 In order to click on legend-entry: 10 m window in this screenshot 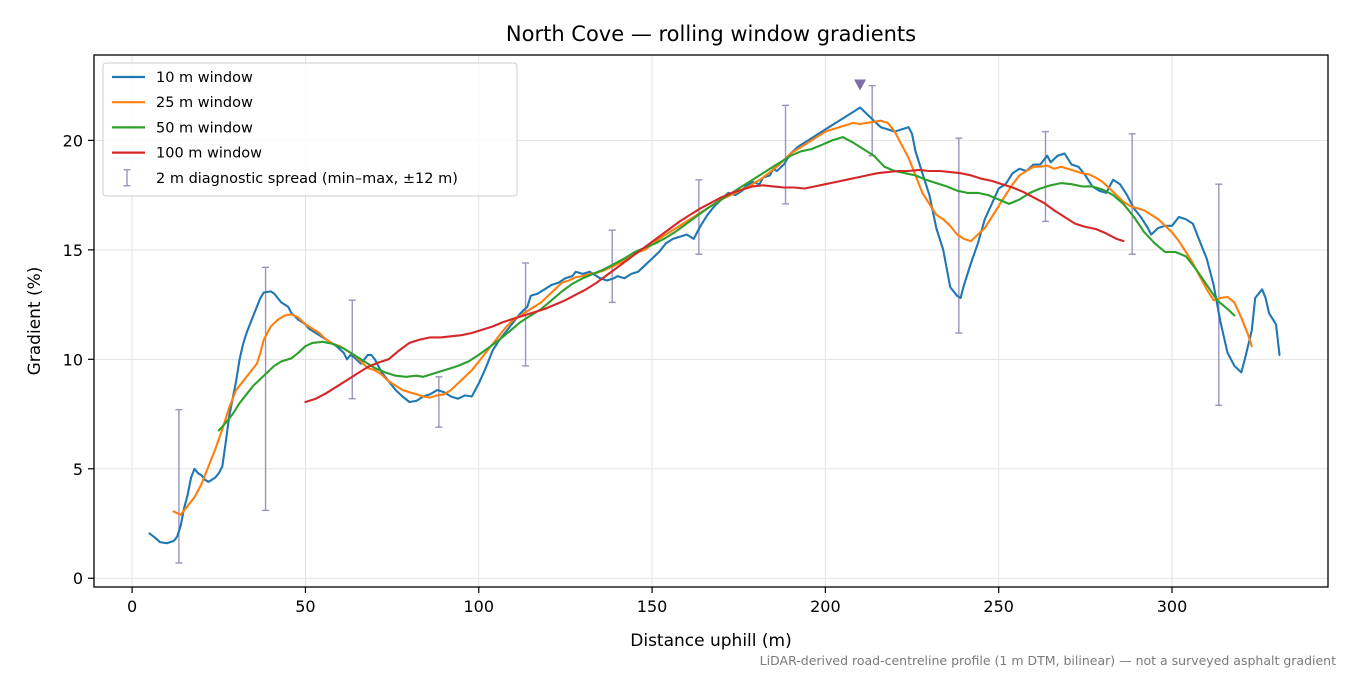, I will do `click(182, 78)`.